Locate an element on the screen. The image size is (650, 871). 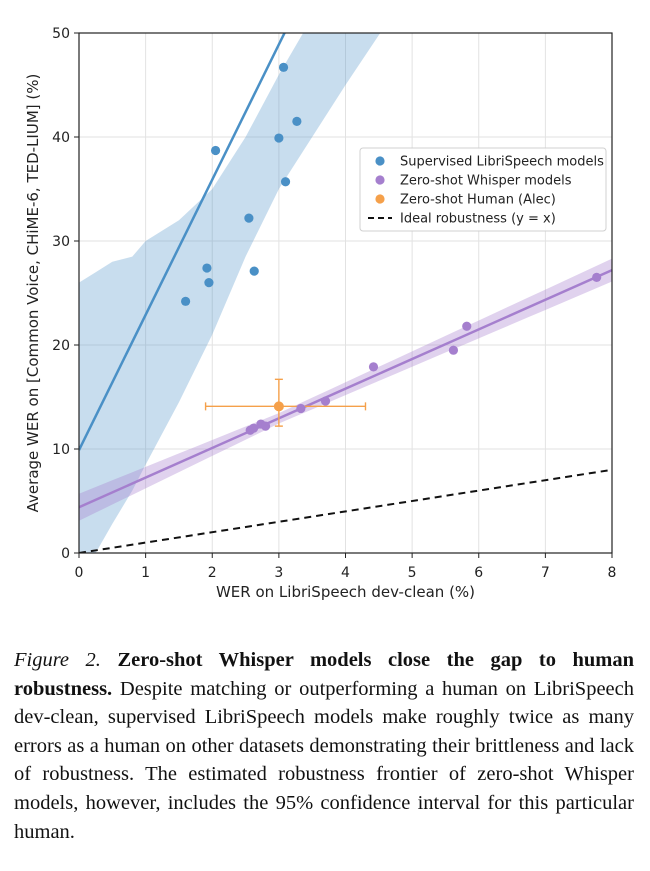
x-tick-label: 3 is located at coordinates (278, 573).